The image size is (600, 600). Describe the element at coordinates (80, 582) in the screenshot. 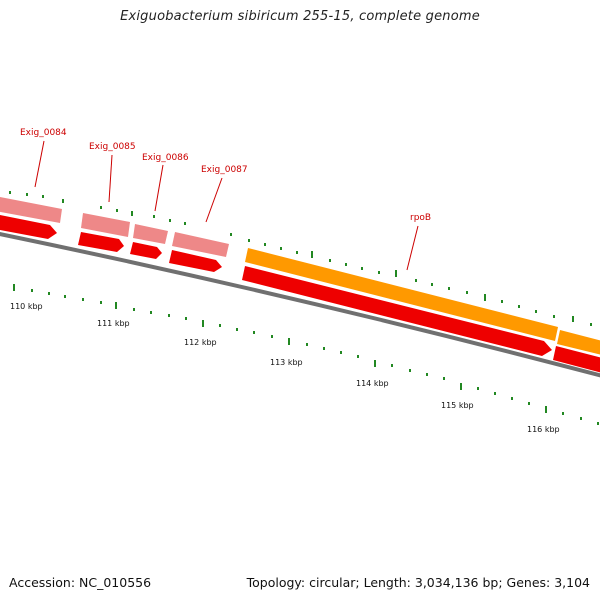

I see `accession-text: Accession: NC_010556` at that location.